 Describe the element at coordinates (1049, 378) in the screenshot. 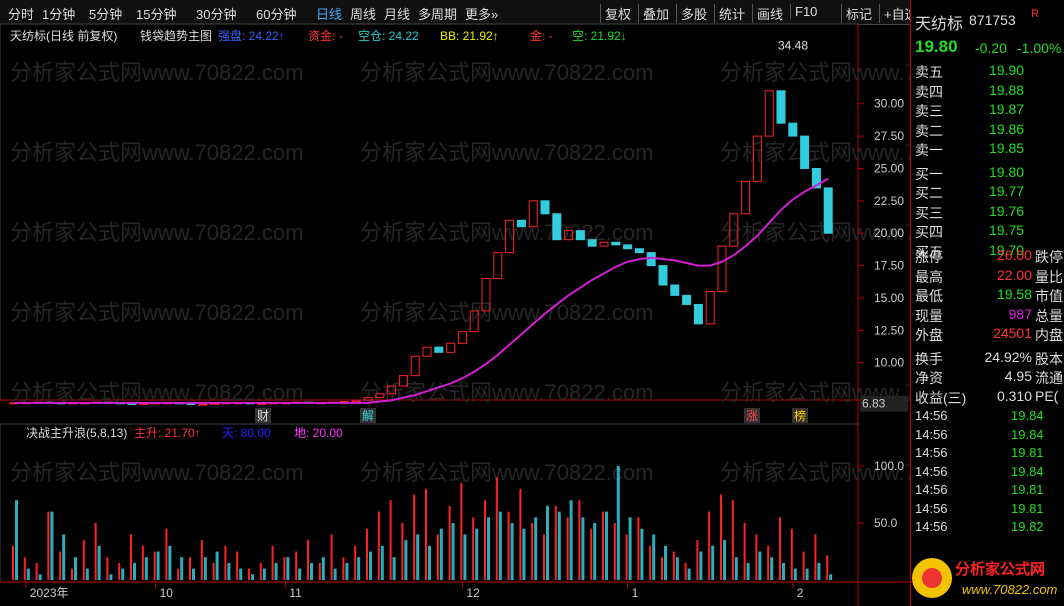

I see `stat-label: 流通` at that location.